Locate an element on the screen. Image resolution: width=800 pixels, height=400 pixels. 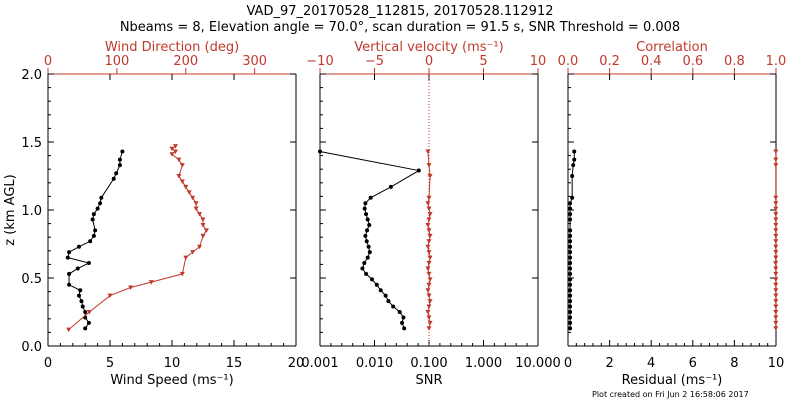
x2-tick-label: 1.0 is located at coordinates (776, 61).